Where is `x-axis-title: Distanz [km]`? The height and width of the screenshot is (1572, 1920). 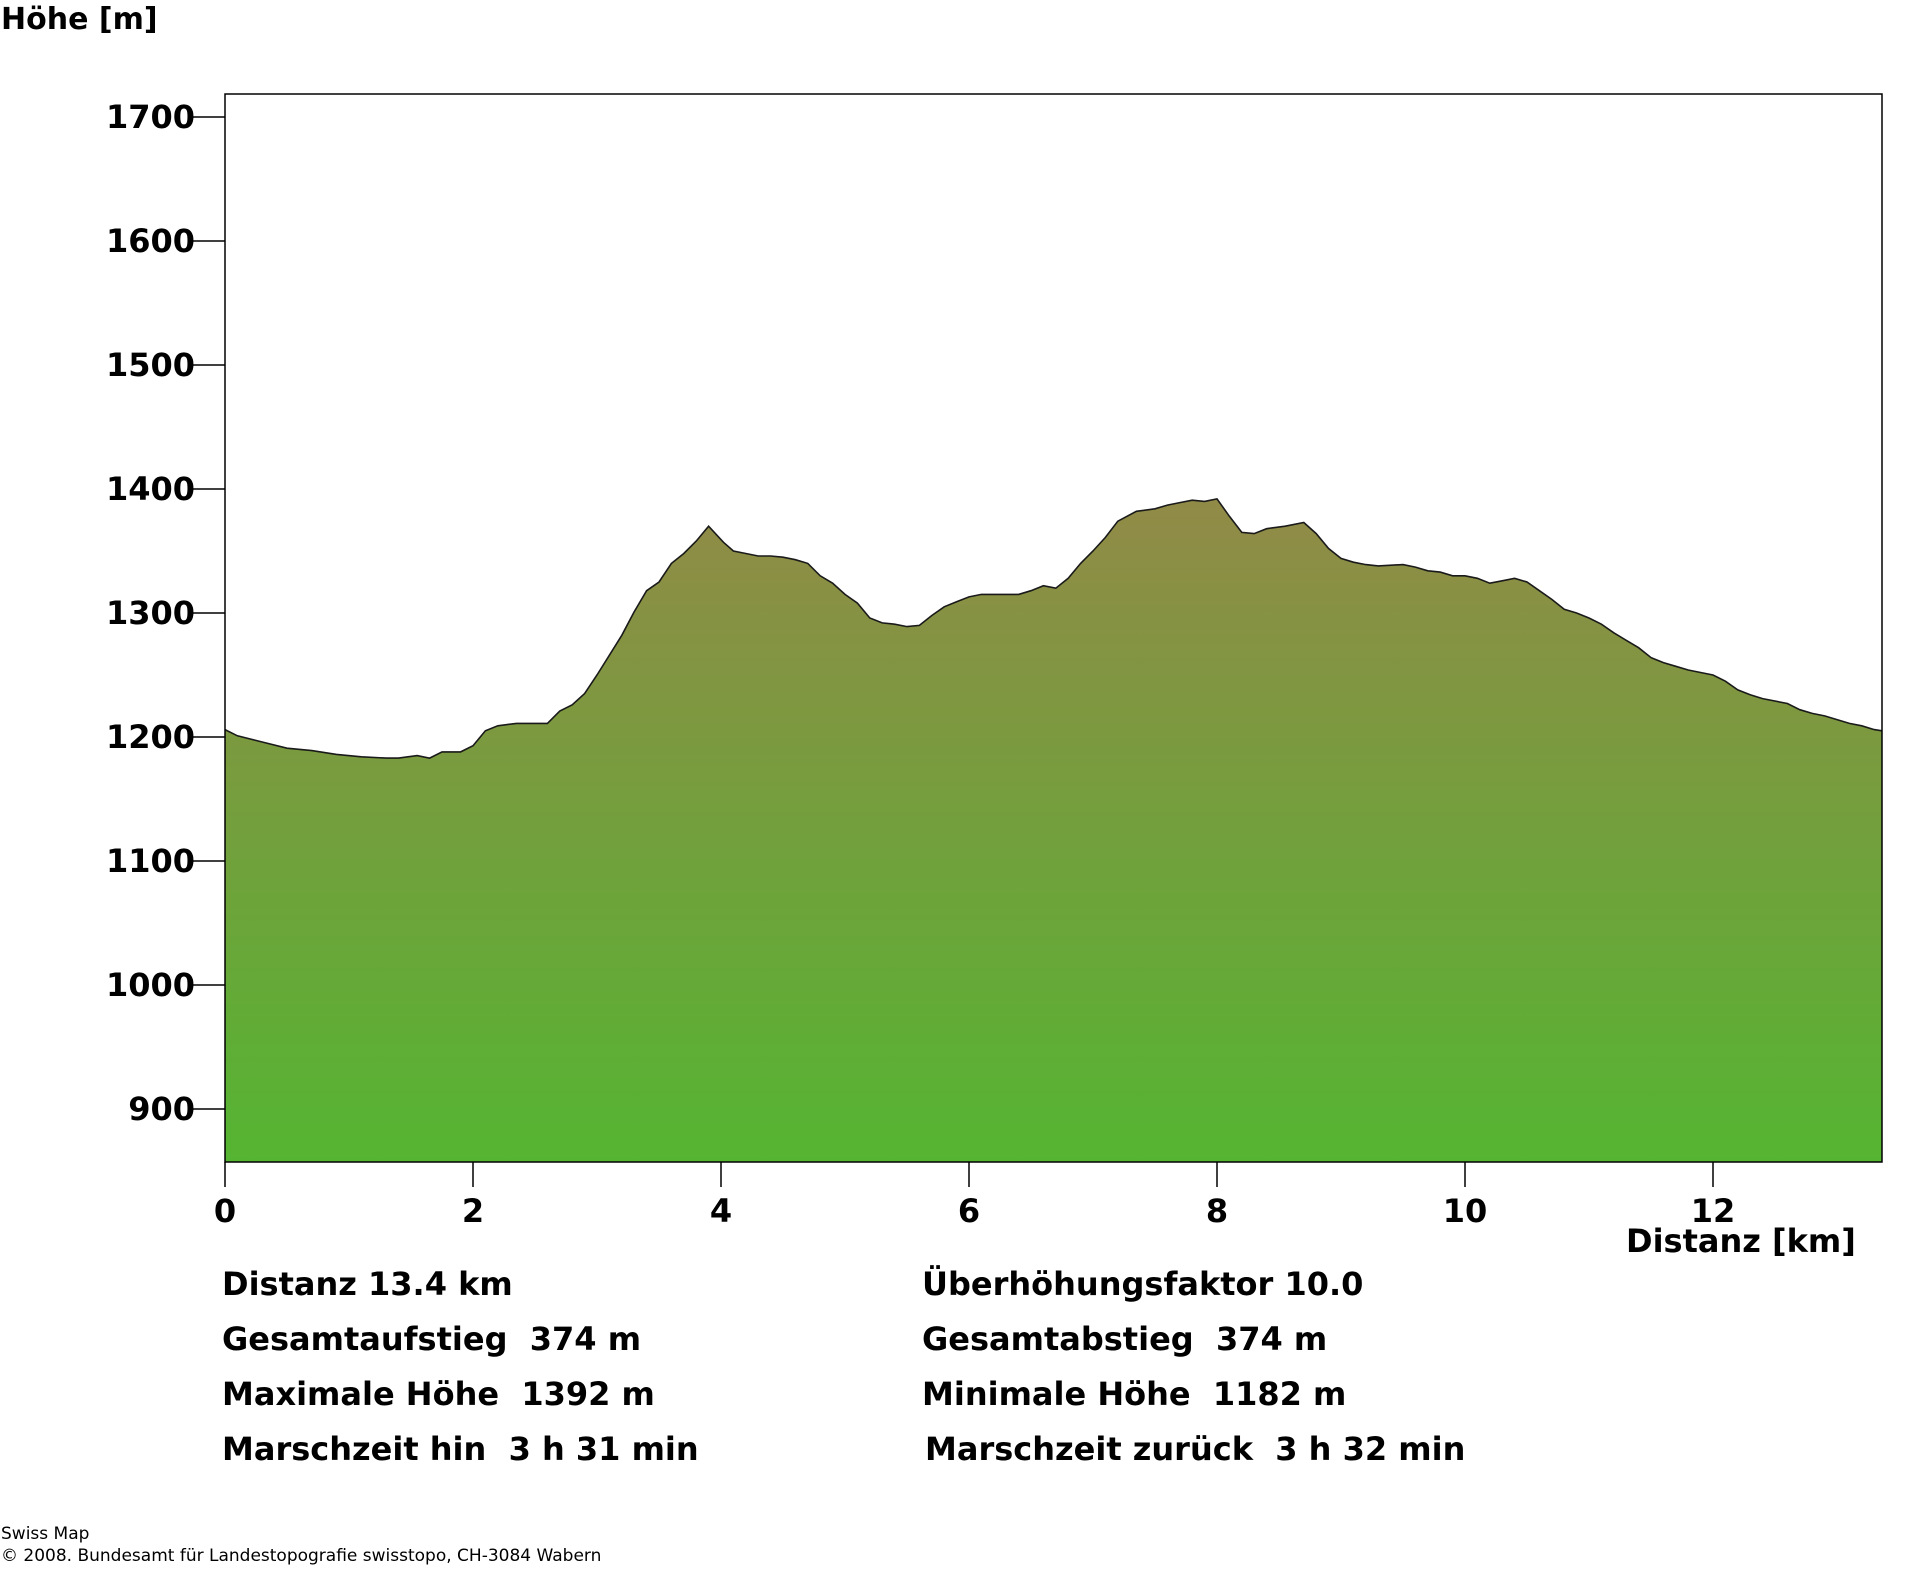 x-axis-title: Distanz [km] is located at coordinates (1741, 1241).